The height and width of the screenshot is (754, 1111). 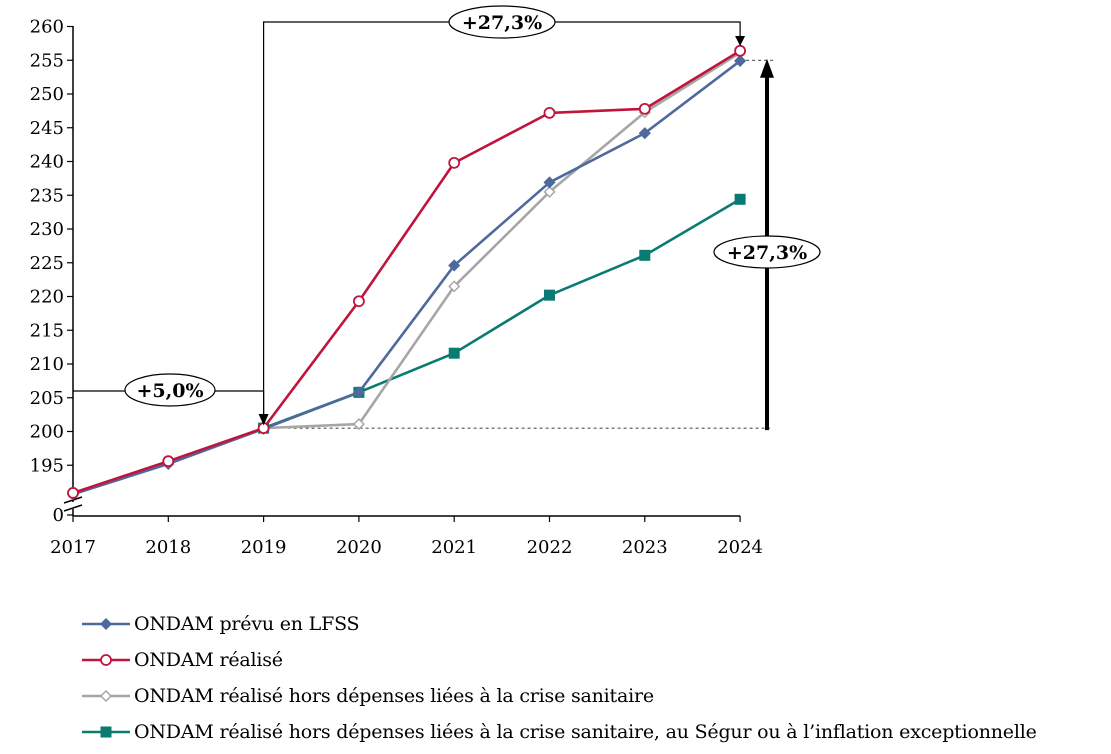 What do you see at coordinates (58, 515) in the screenshot?
I see `y-tick-label: 0` at bounding box center [58, 515].